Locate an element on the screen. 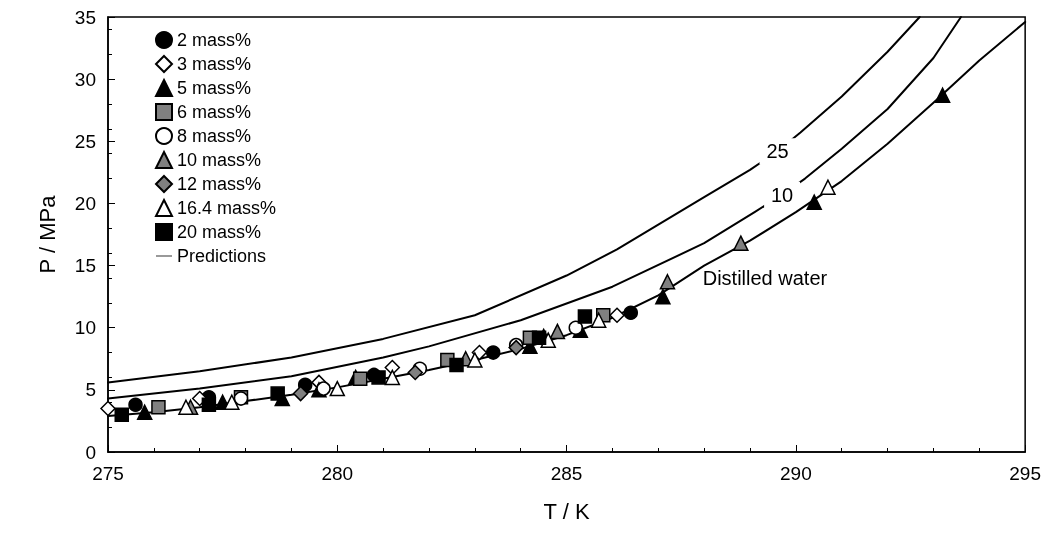 The width and height of the screenshot is (1044, 557). legend-label: 5 mass% is located at coordinates (214, 88).